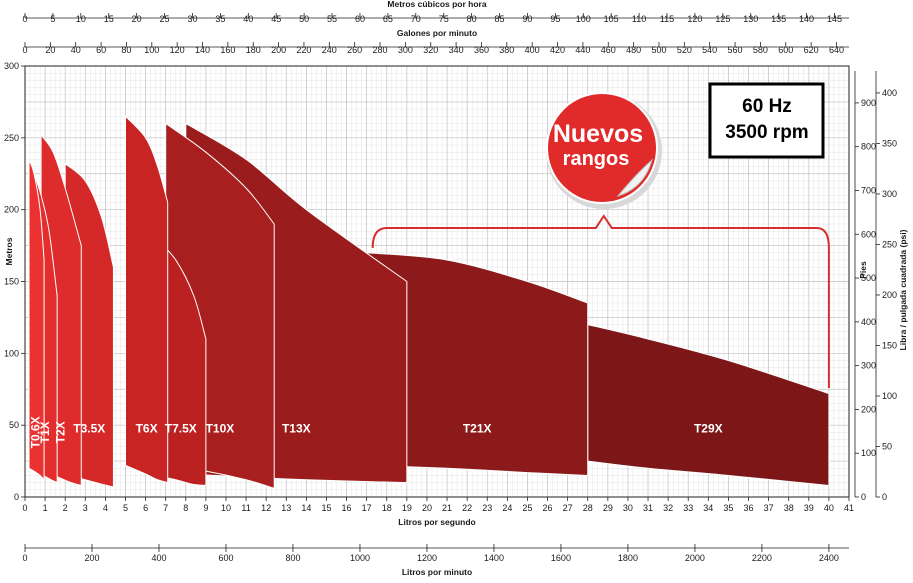  What do you see at coordinates (778, 19) in the screenshot?
I see `top-tick-label: 135` at bounding box center [778, 19].